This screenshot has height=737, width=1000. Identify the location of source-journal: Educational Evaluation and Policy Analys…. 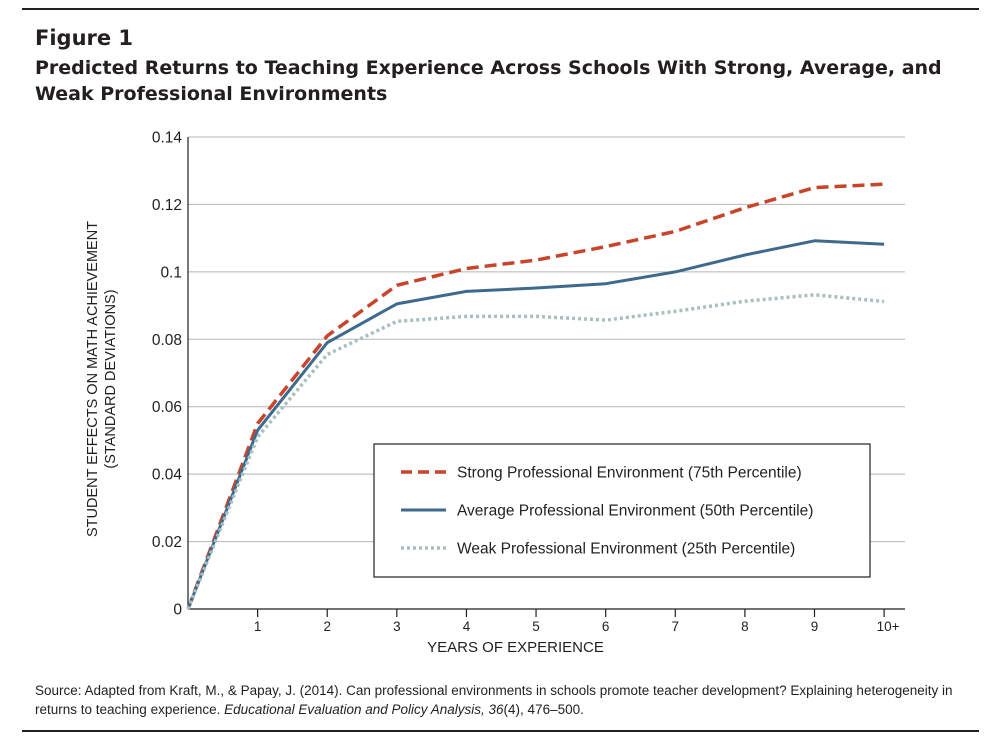
(364, 709).